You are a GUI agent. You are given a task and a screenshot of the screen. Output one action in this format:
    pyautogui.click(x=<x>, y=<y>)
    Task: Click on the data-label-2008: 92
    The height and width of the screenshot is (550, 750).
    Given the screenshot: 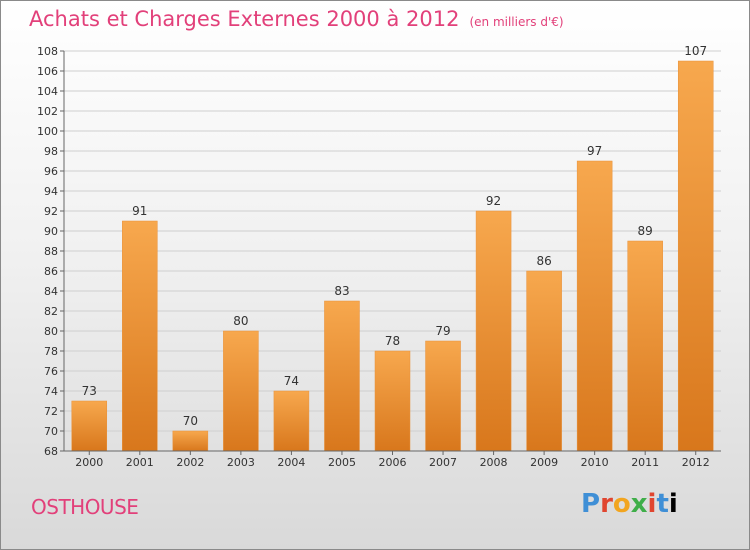 What is the action you would take?
    pyautogui.click(x=493, y=201)
    